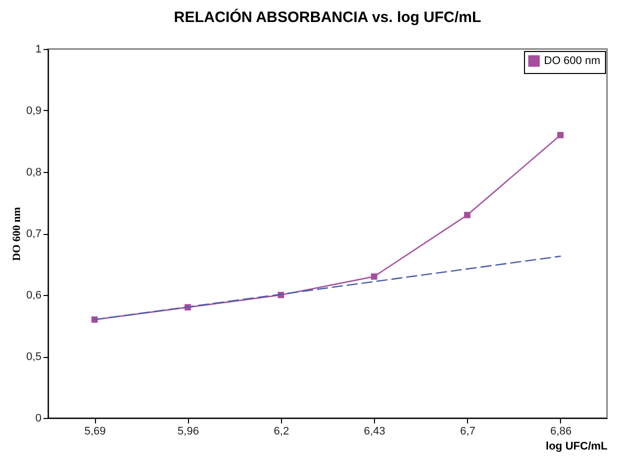 The height and width of the screenshot is (459, 629). What do you see at coordinates (561, 432) in the screenshot?
I see `x-tick-label: 6,86` at bounding box center [561, 432].